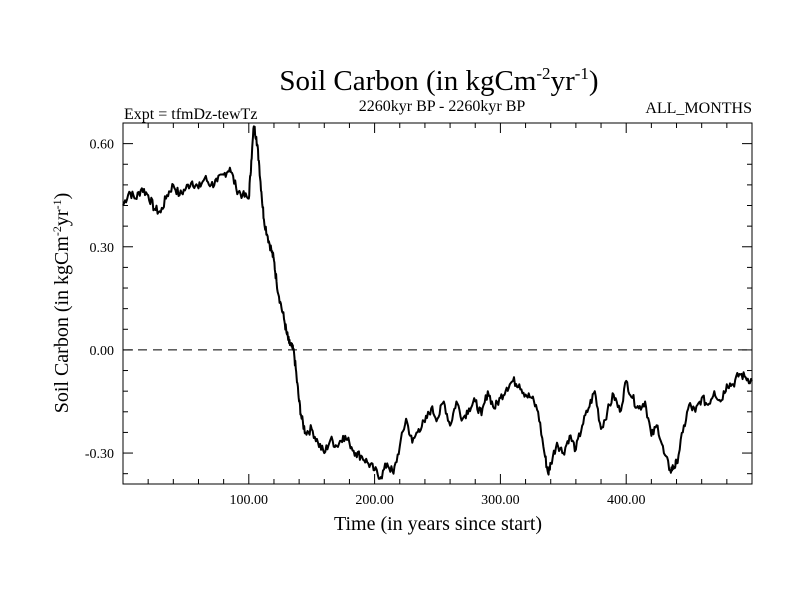  What do you see at coordinates (374, 500) in the screenshot?
I see `x-tick-label: 200.00` at bounding box center [374, 500].